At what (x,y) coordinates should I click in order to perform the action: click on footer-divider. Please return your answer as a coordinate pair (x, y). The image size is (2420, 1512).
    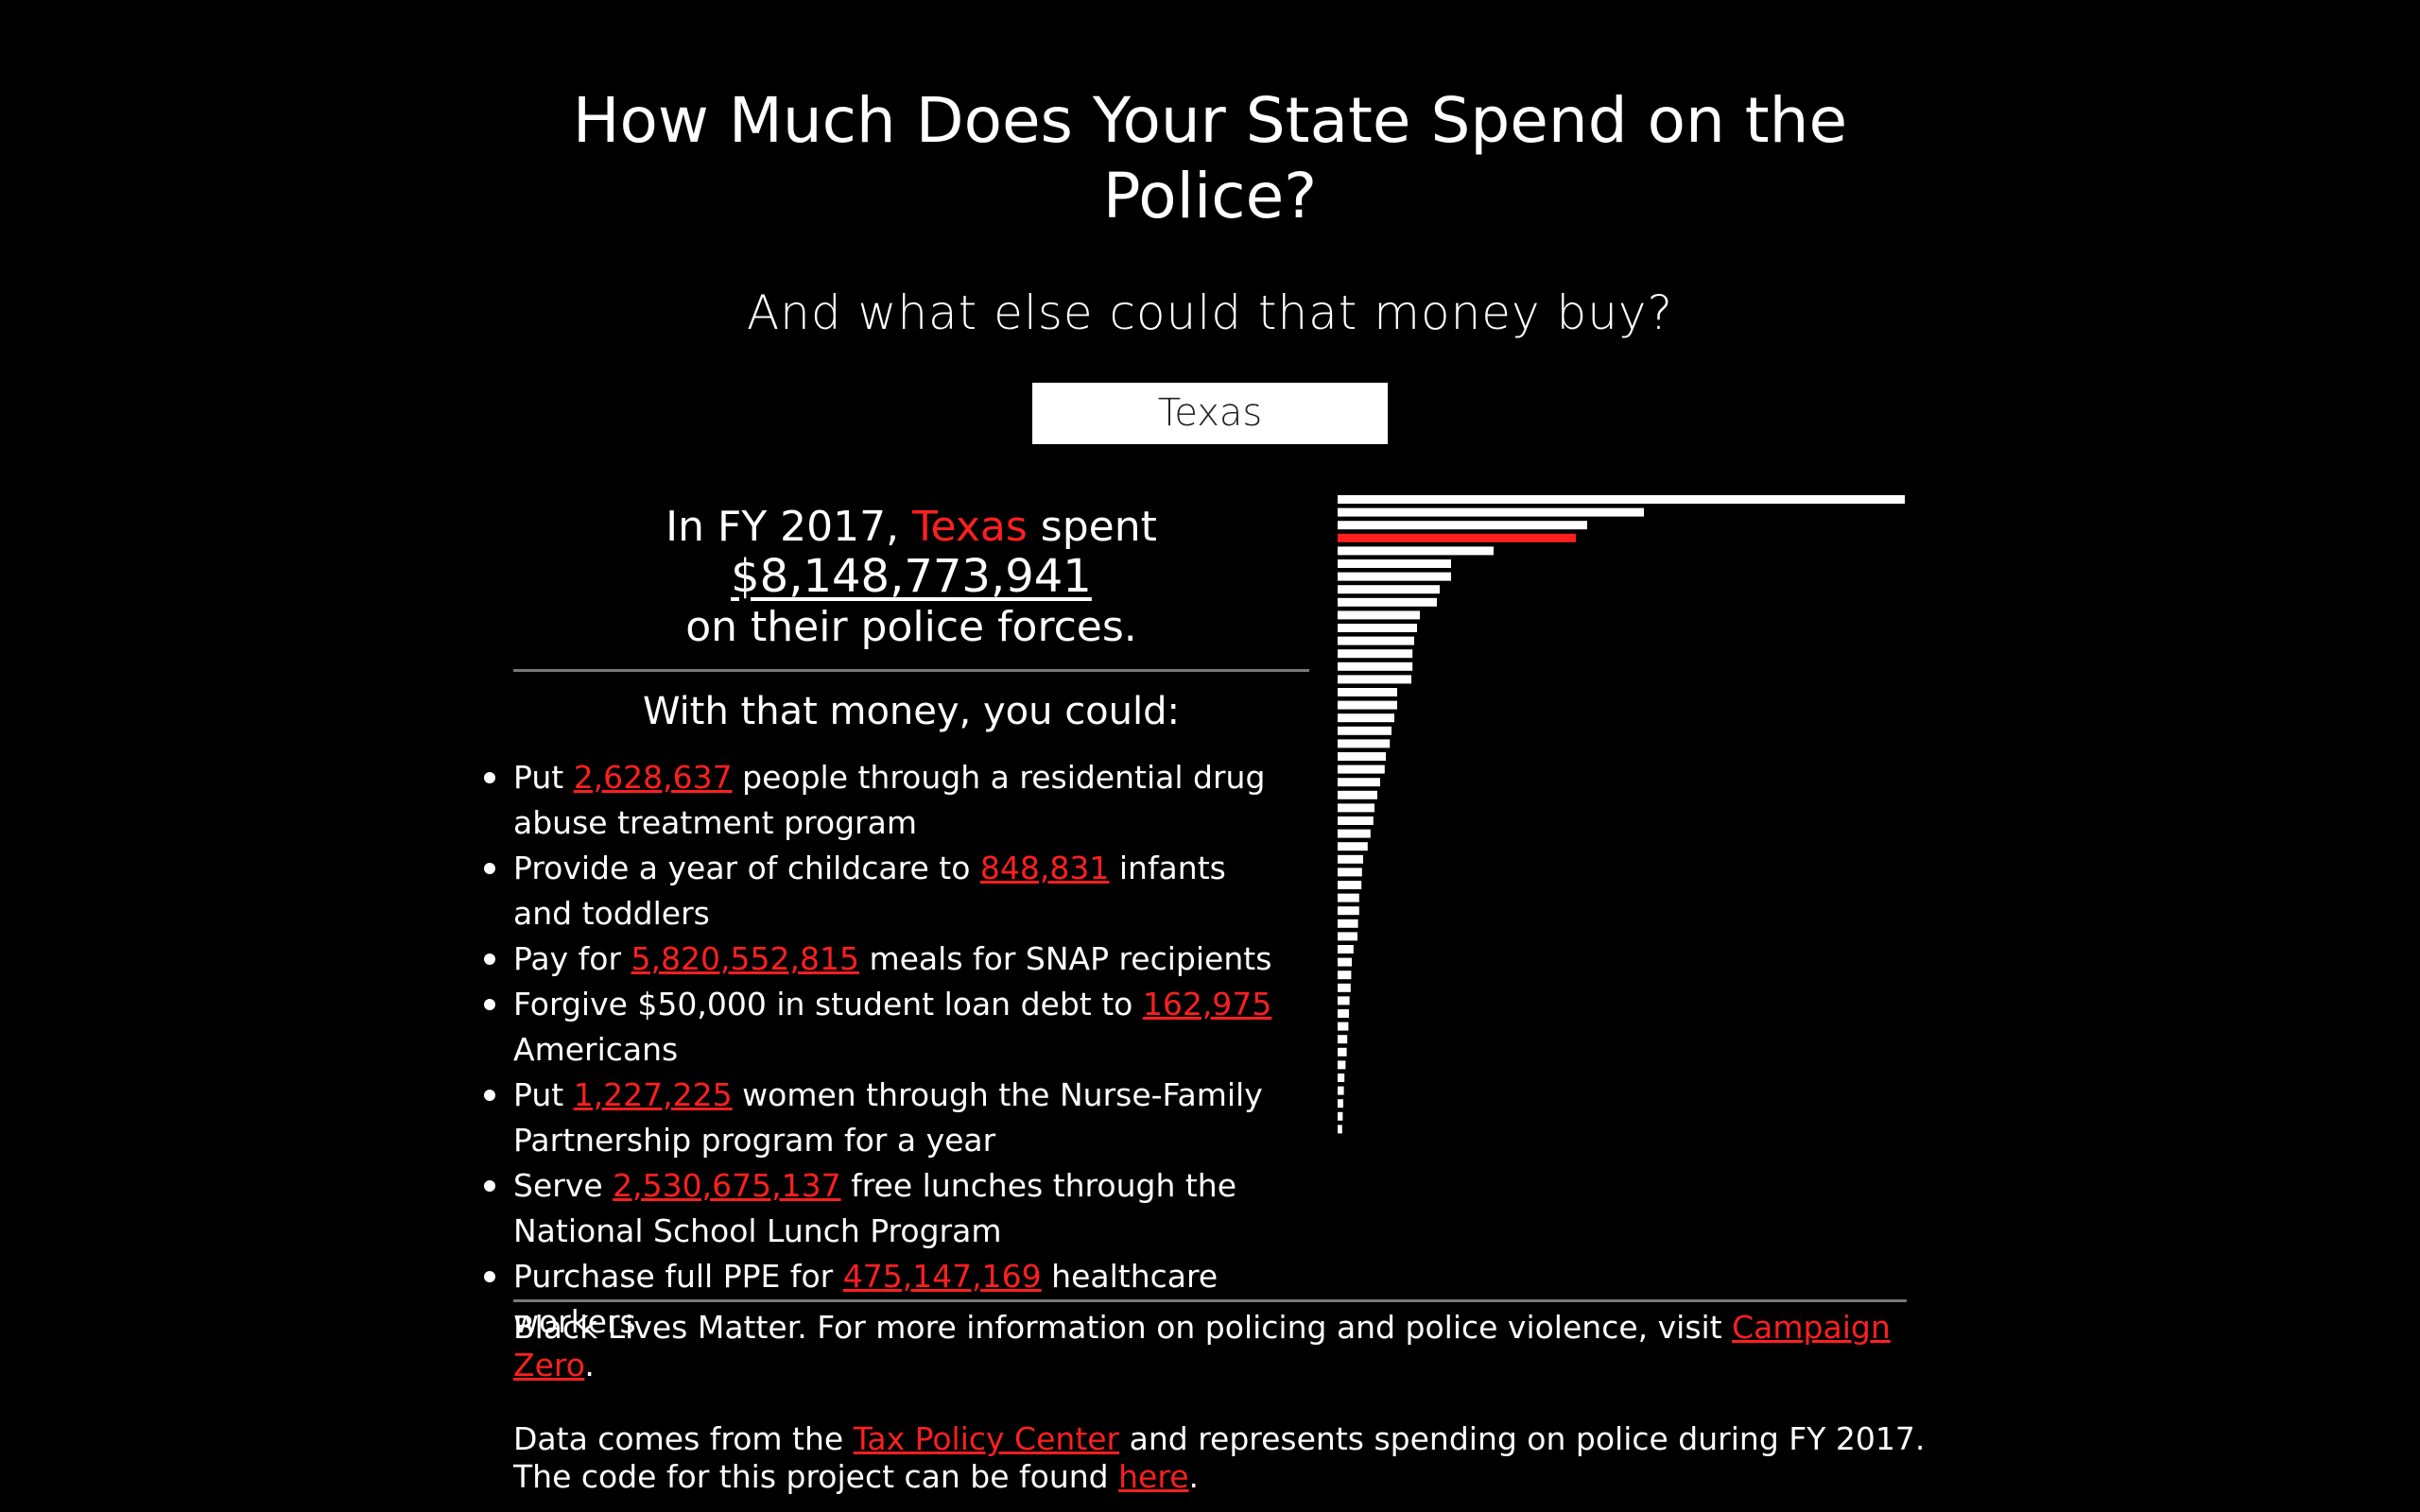
    Looking at the image, I should click on (1210, 1300).